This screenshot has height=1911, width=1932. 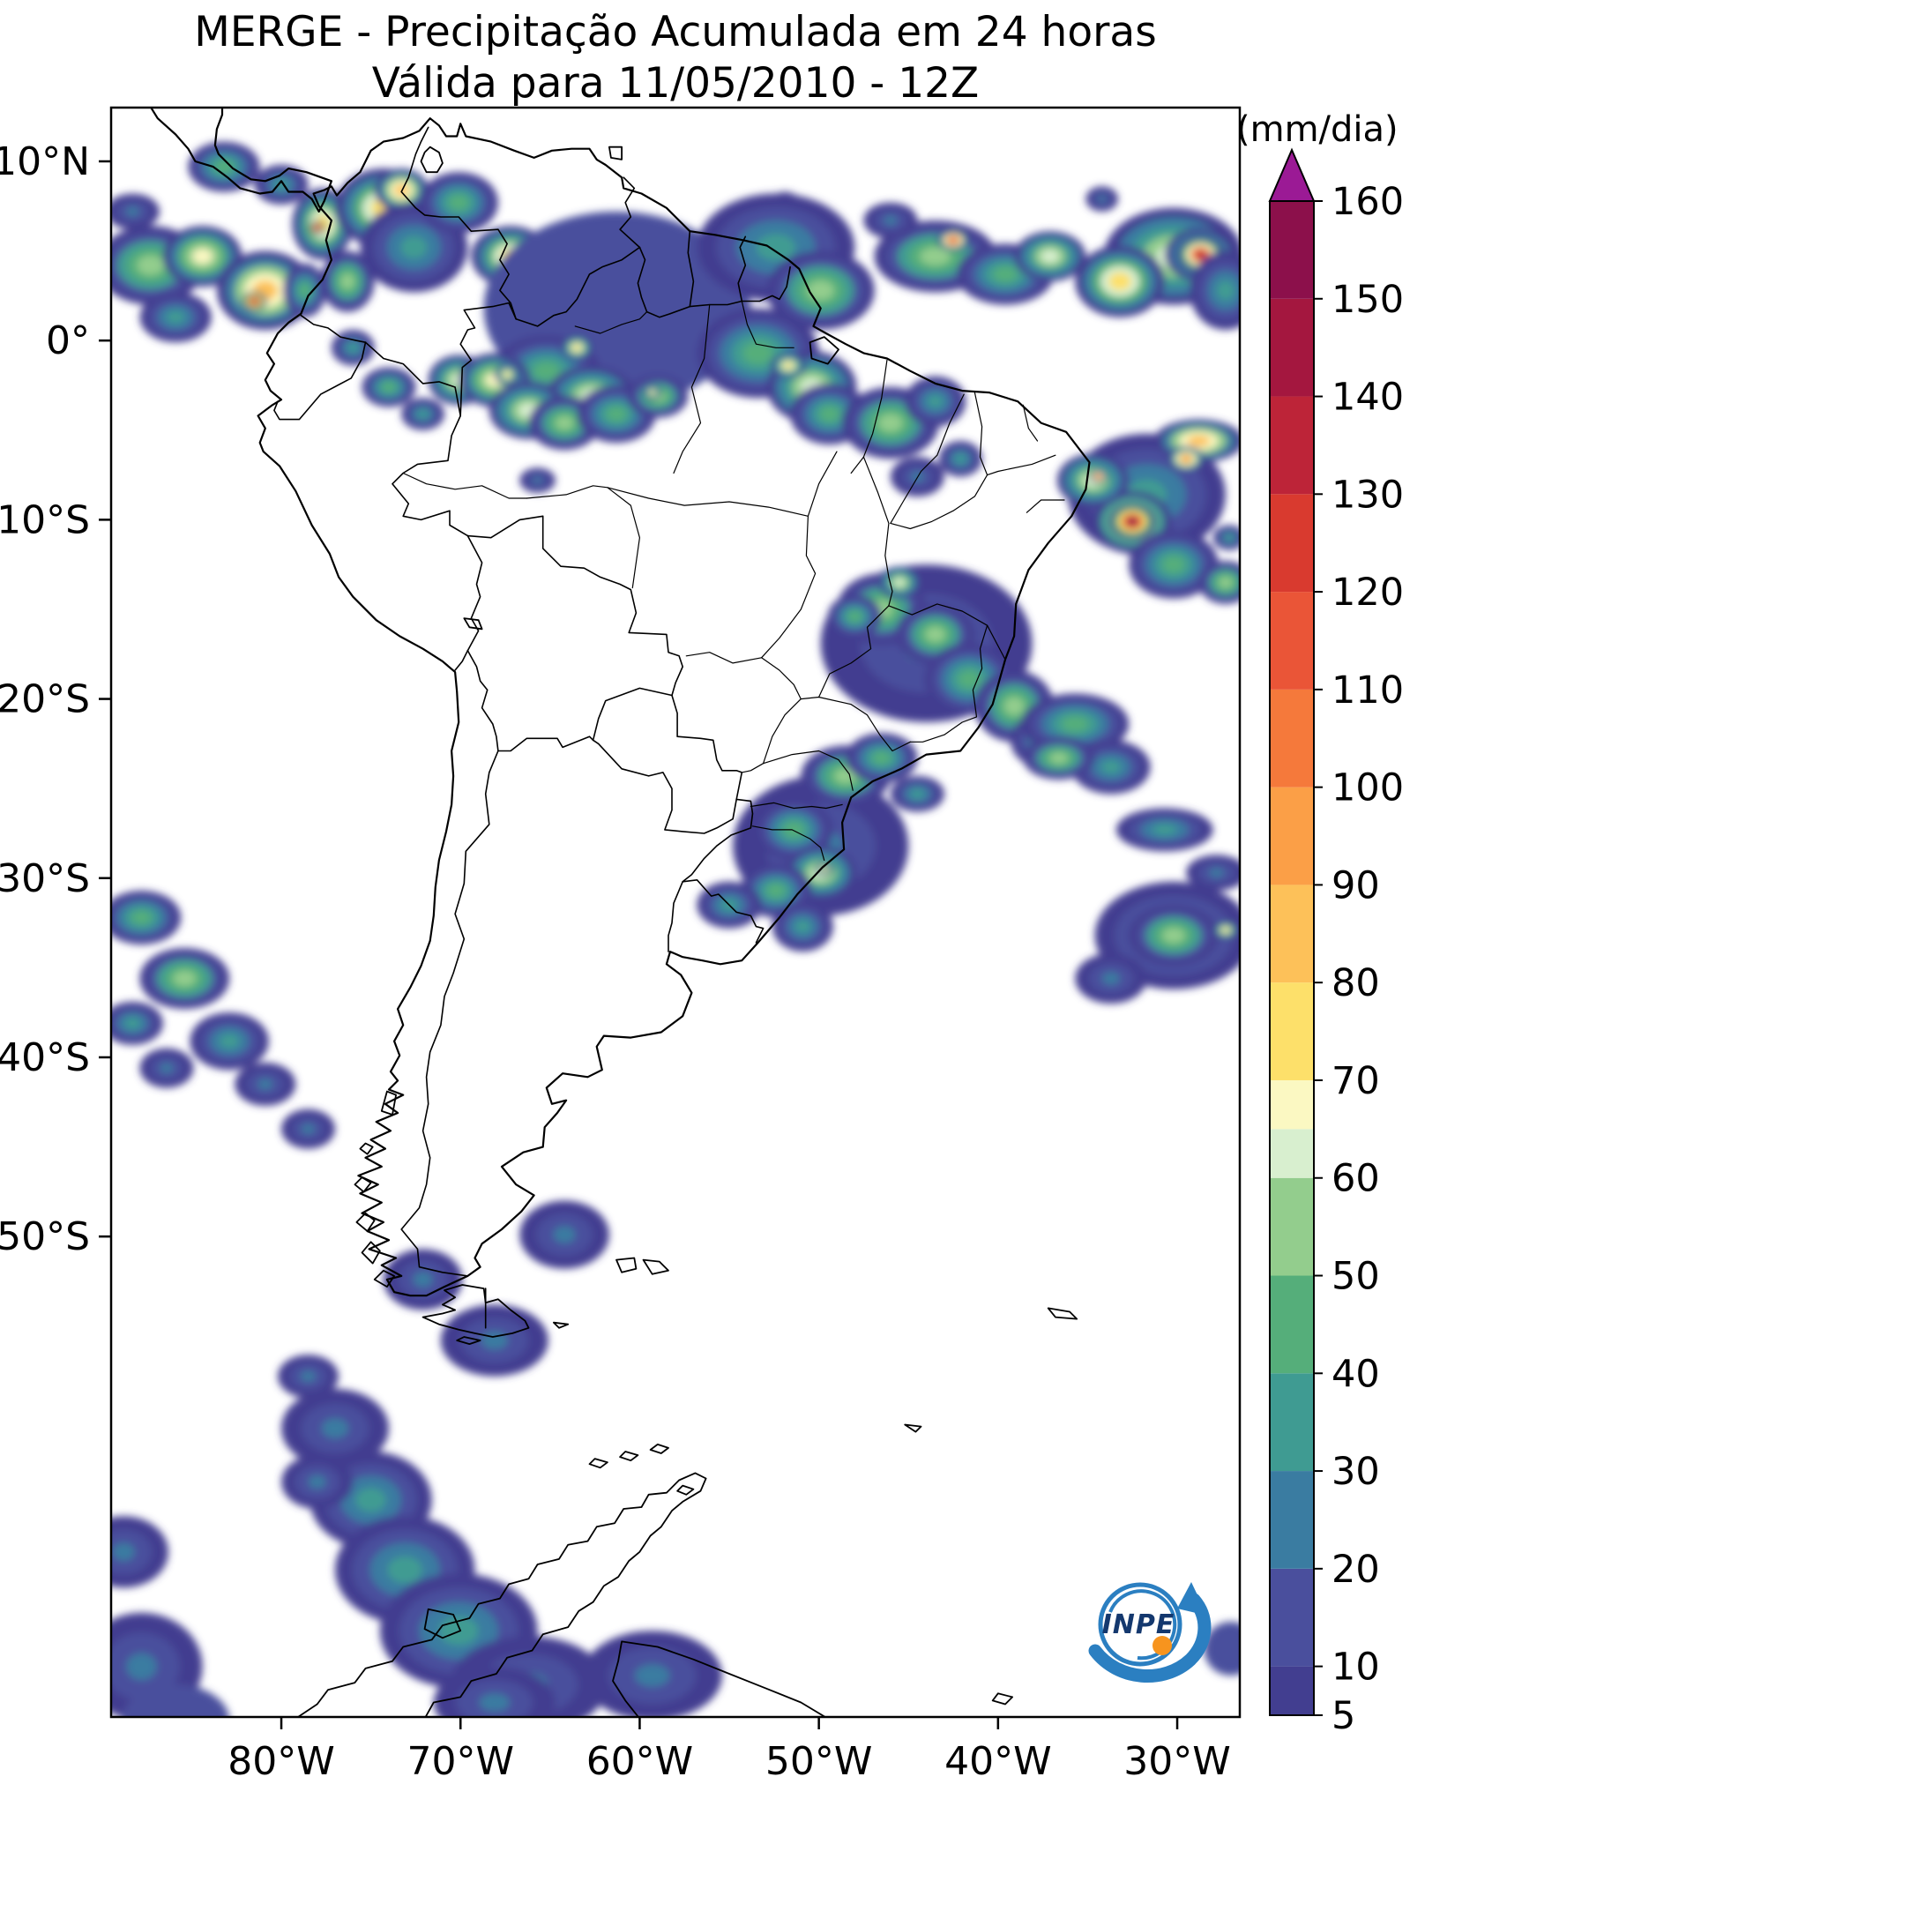 I want to click on x-tick-label: 60°W, so click(x=640, y=1761).